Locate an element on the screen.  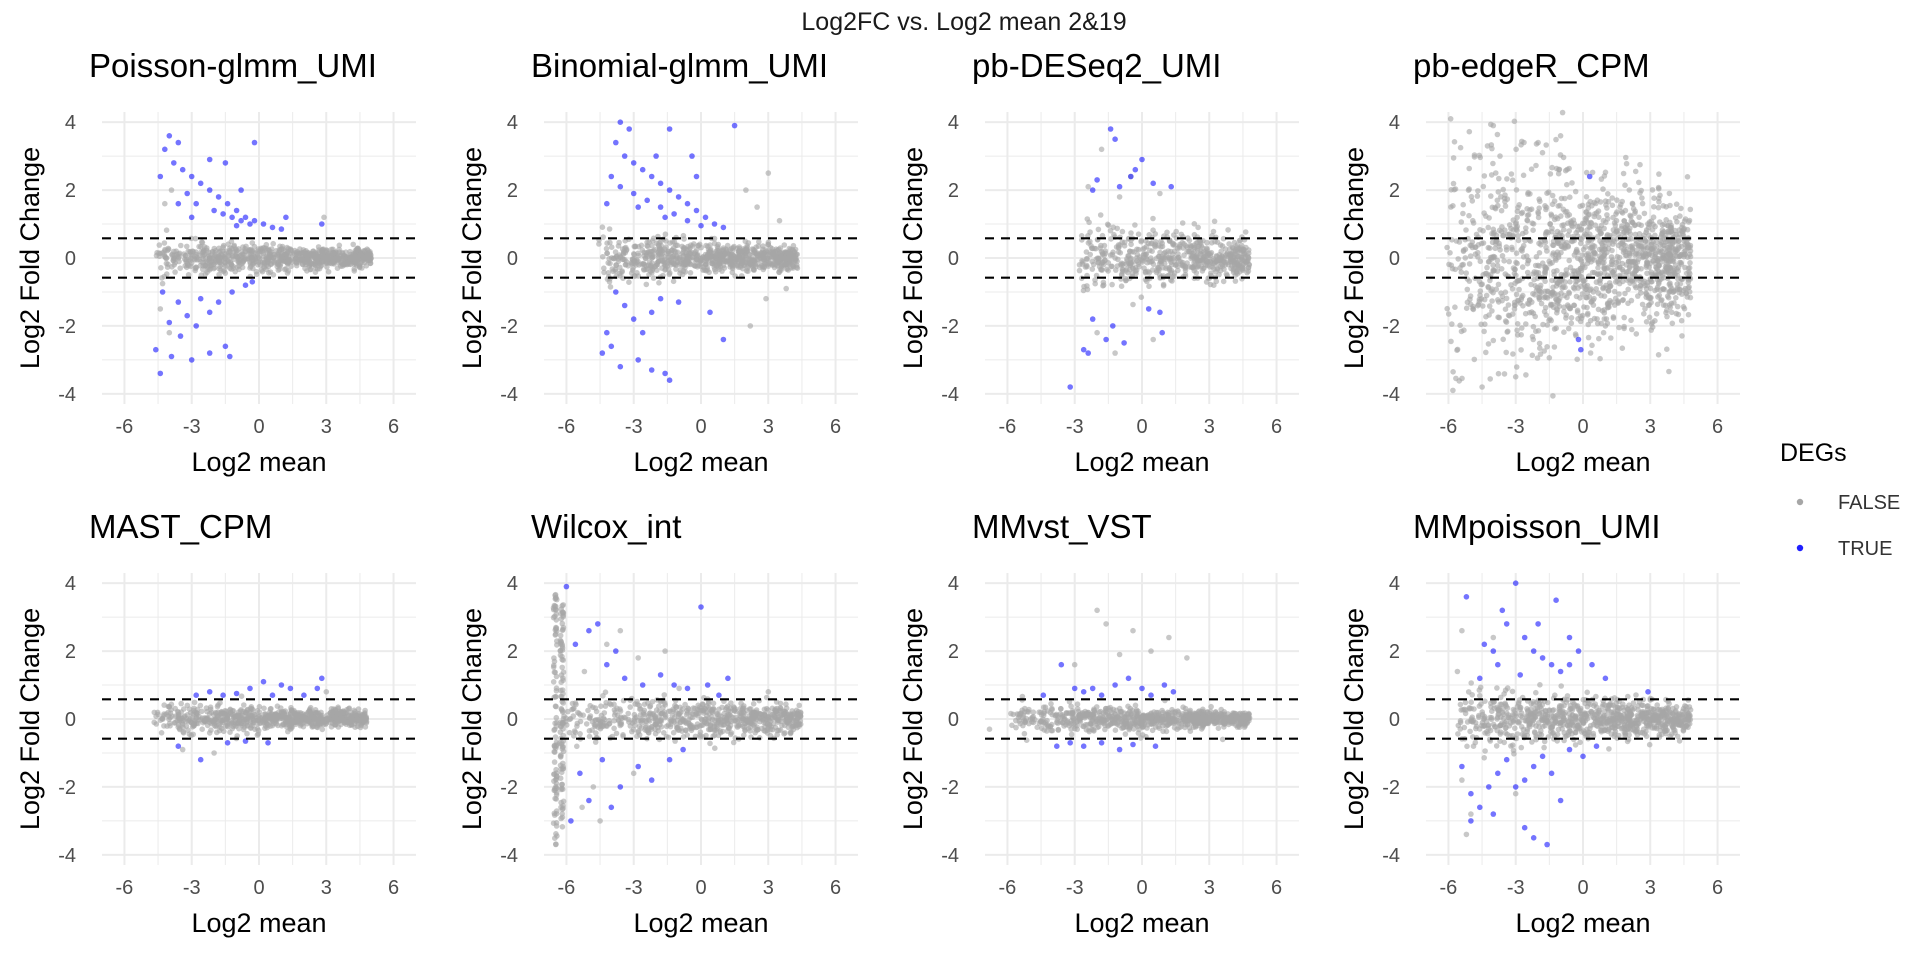
y-tick-label: 2 is located at coordinates (70, 191).